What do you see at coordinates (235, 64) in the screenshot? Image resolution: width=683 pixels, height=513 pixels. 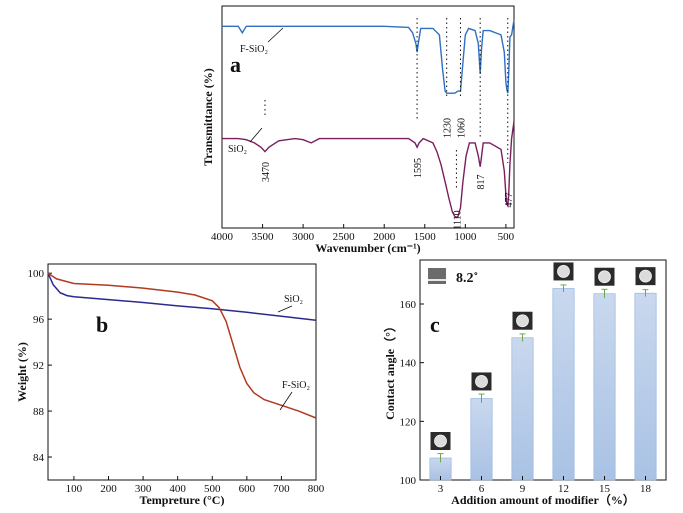 I see `panel-letter-a: a` at bounding box center [235, 64].